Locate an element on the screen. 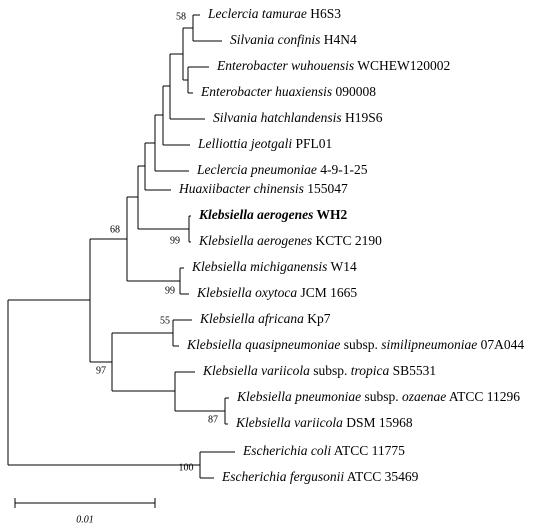 Image resolution: width=550 pixels, height=528 pixels. species-name: Silvania confinis is located at coordinates (275, 39).